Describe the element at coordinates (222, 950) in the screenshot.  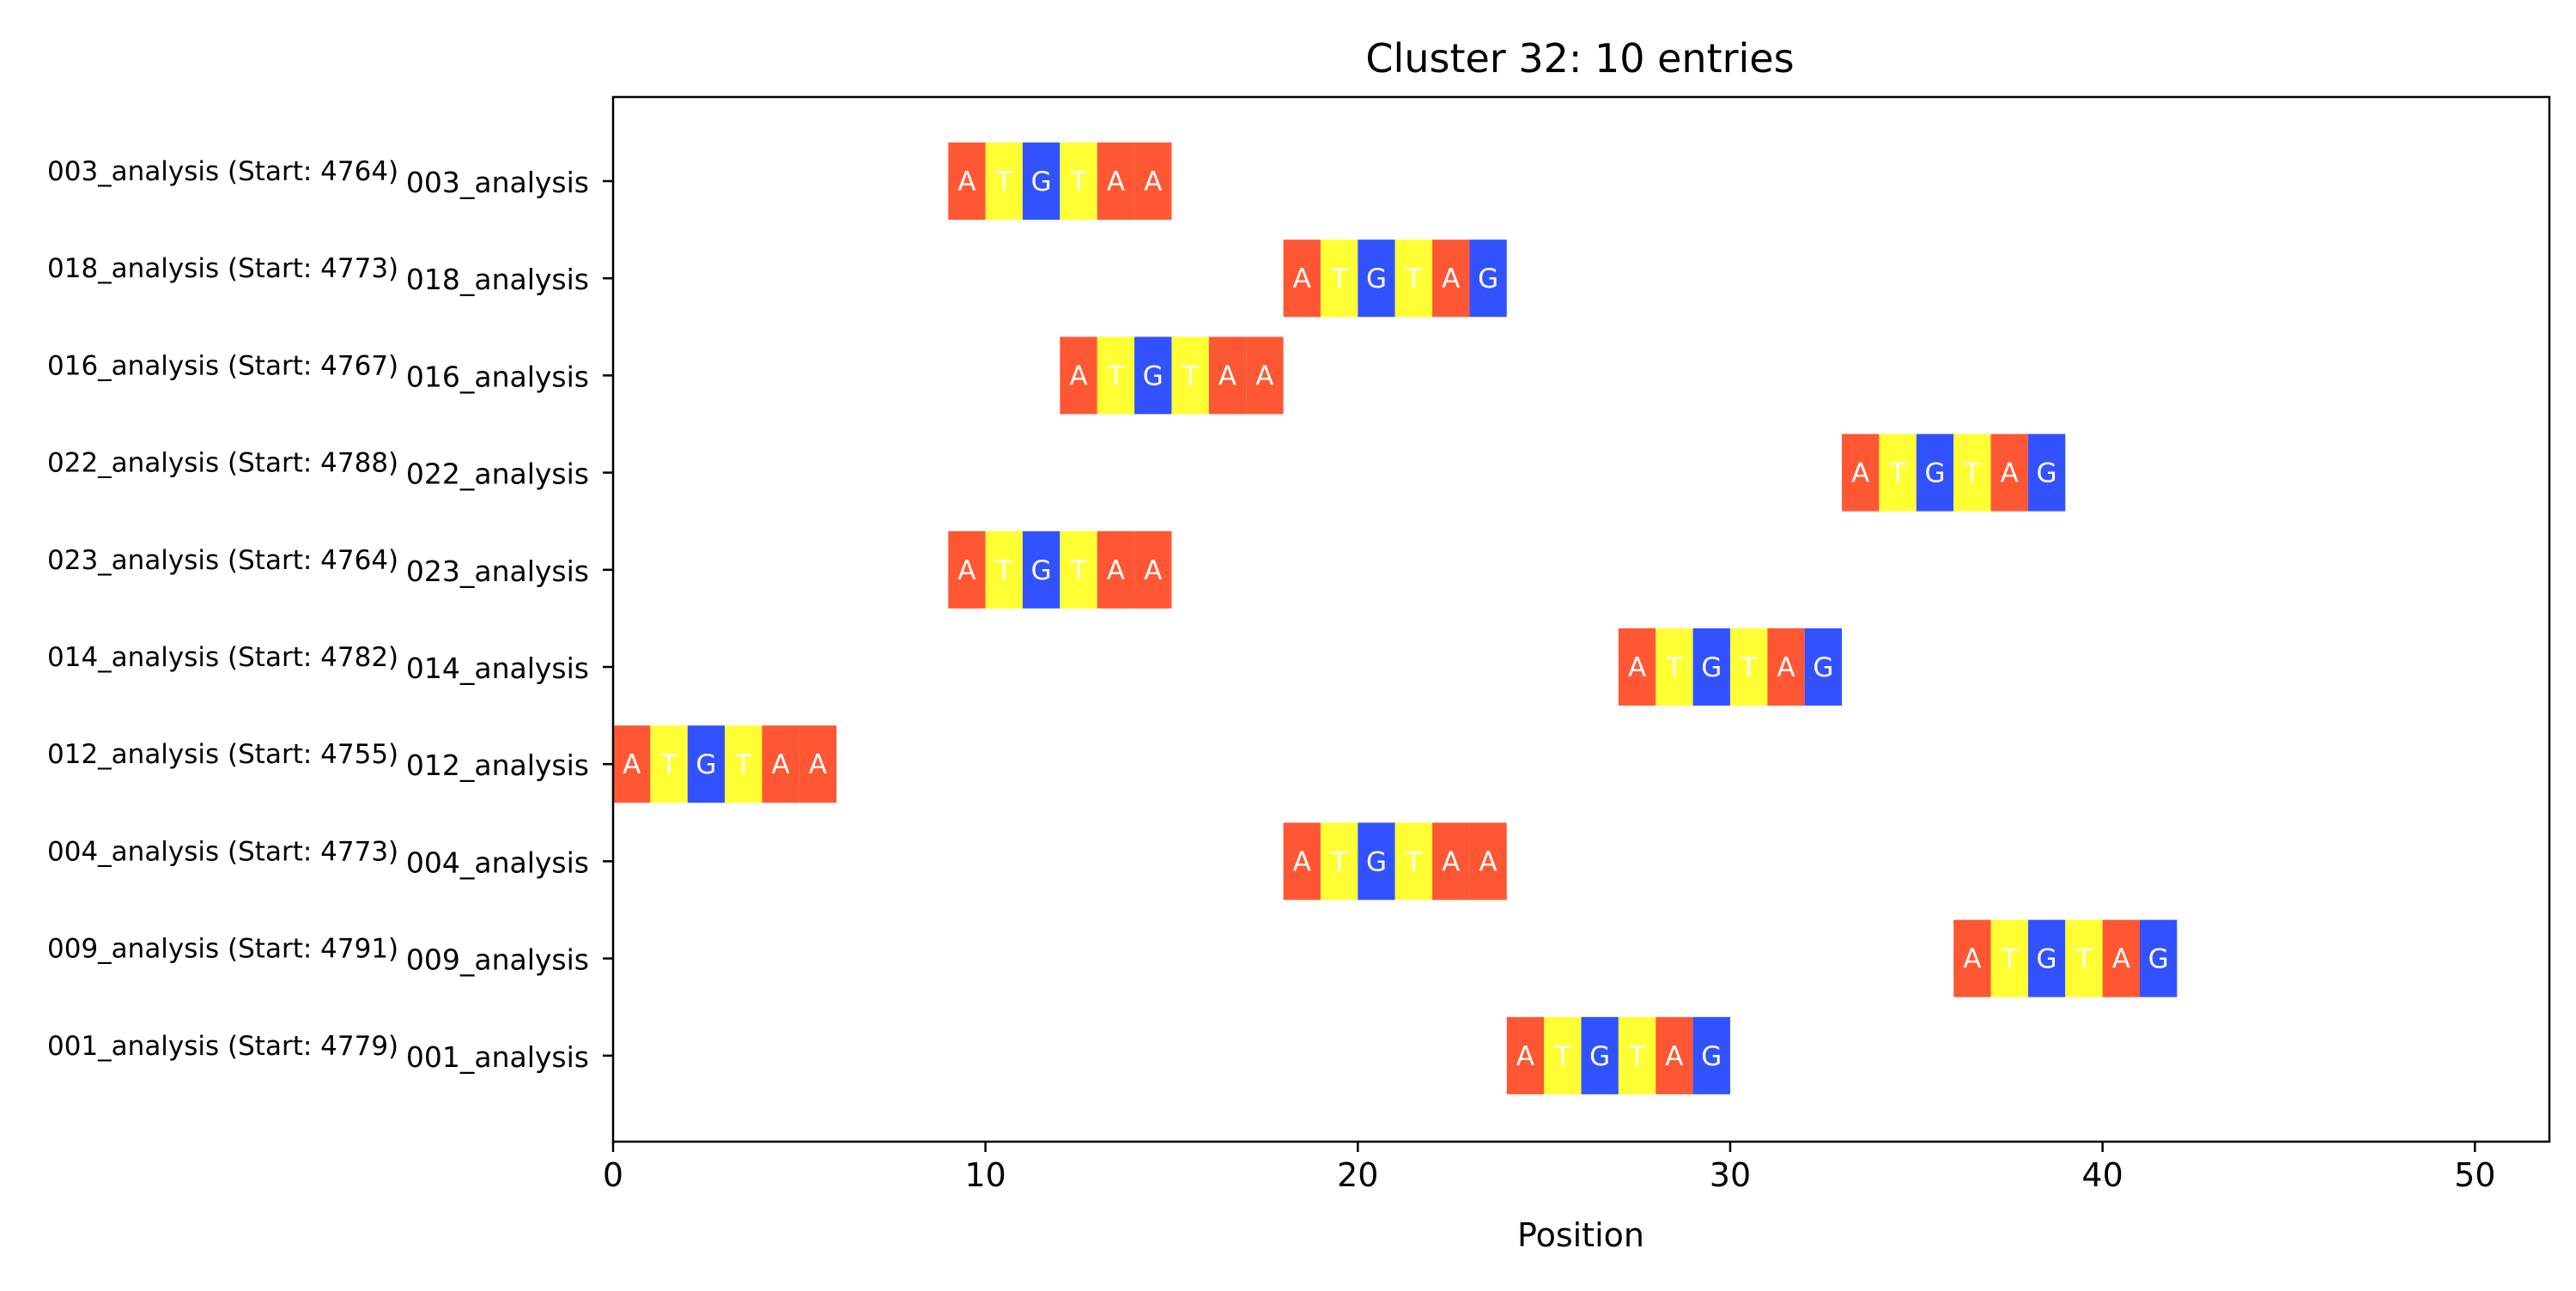
I see `row-start-annotation: 009_analysis (Start: 4791)` at that location.